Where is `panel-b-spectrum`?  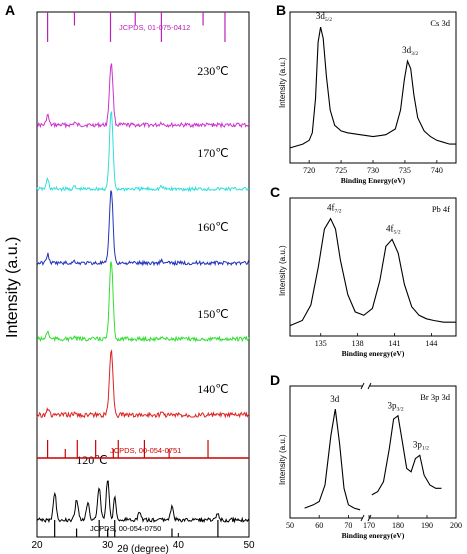
panel-b-spectrum is located at coordinates (372, 87).